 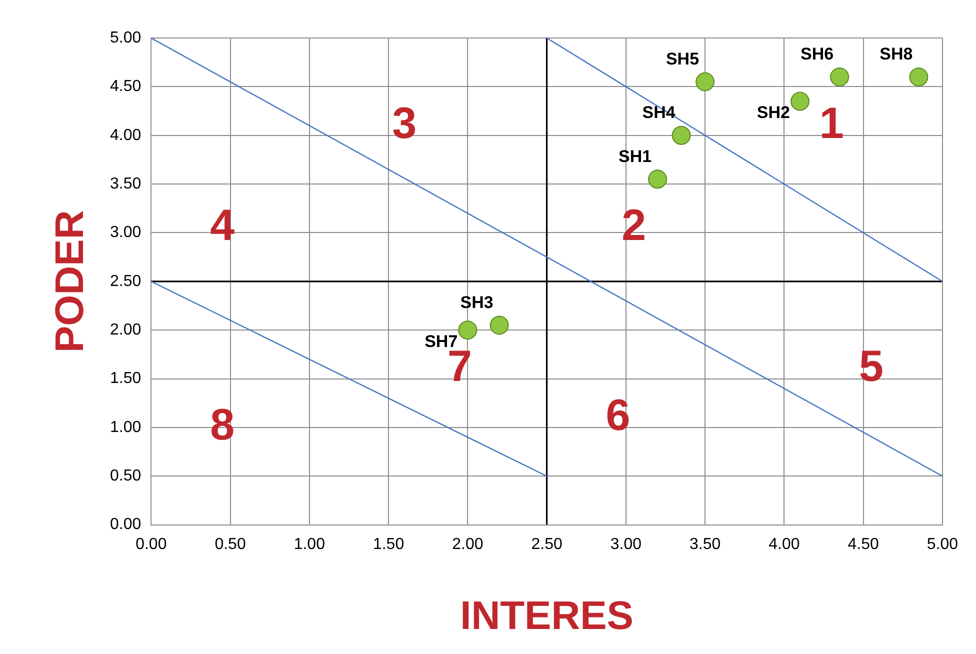 What do you see at coordinates (546, 544) in the screenshot?
I see `x-tick-label: 2.50` at bounding box center [546, 544].